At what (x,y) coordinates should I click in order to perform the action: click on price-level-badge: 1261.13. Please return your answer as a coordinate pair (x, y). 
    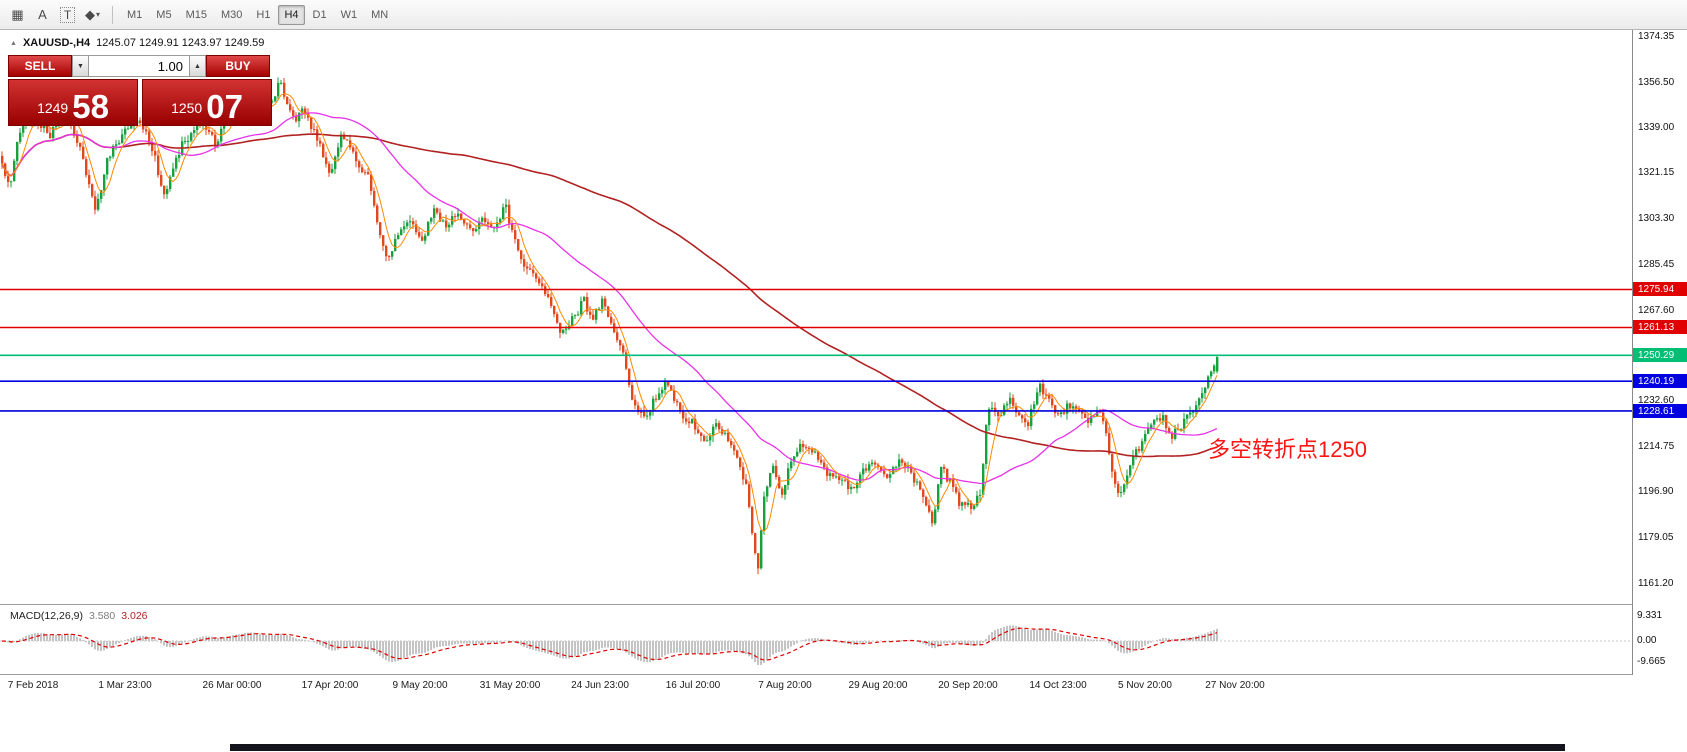
    Looking at the image, I should click on (1660, 327).